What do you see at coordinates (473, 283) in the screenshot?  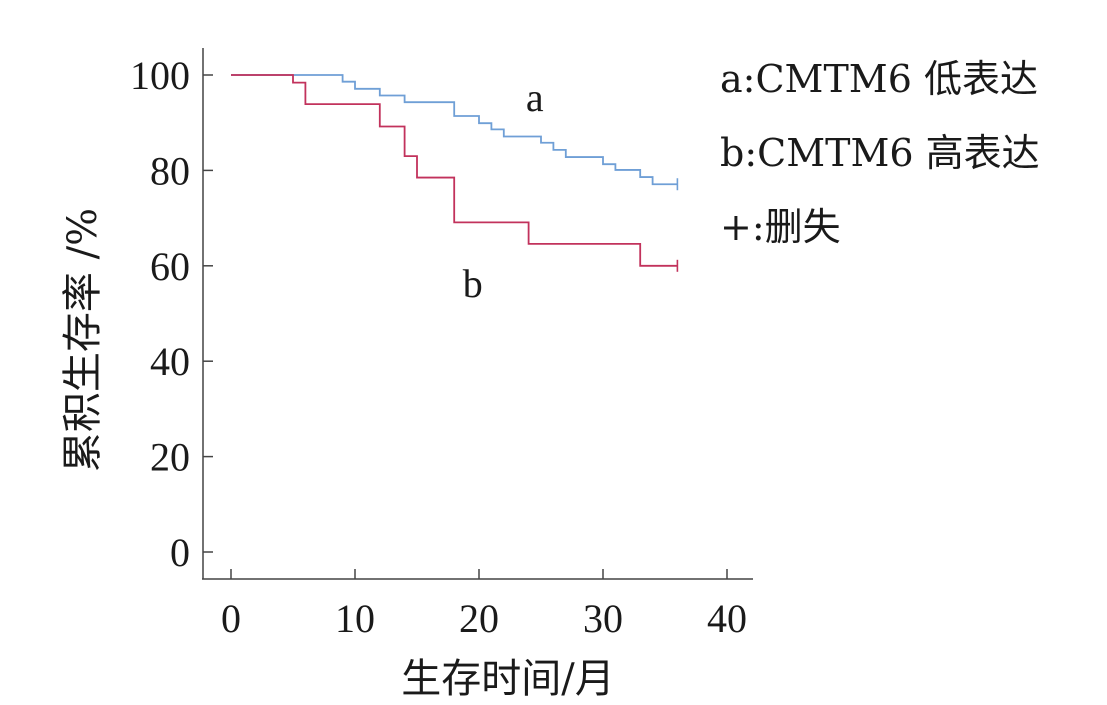 I see `curve-label-b: b` at bounding box center [473, 283].